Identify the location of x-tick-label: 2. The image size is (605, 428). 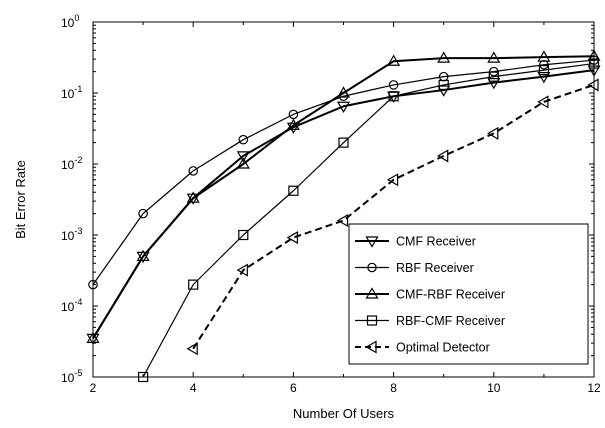
(93, 388).